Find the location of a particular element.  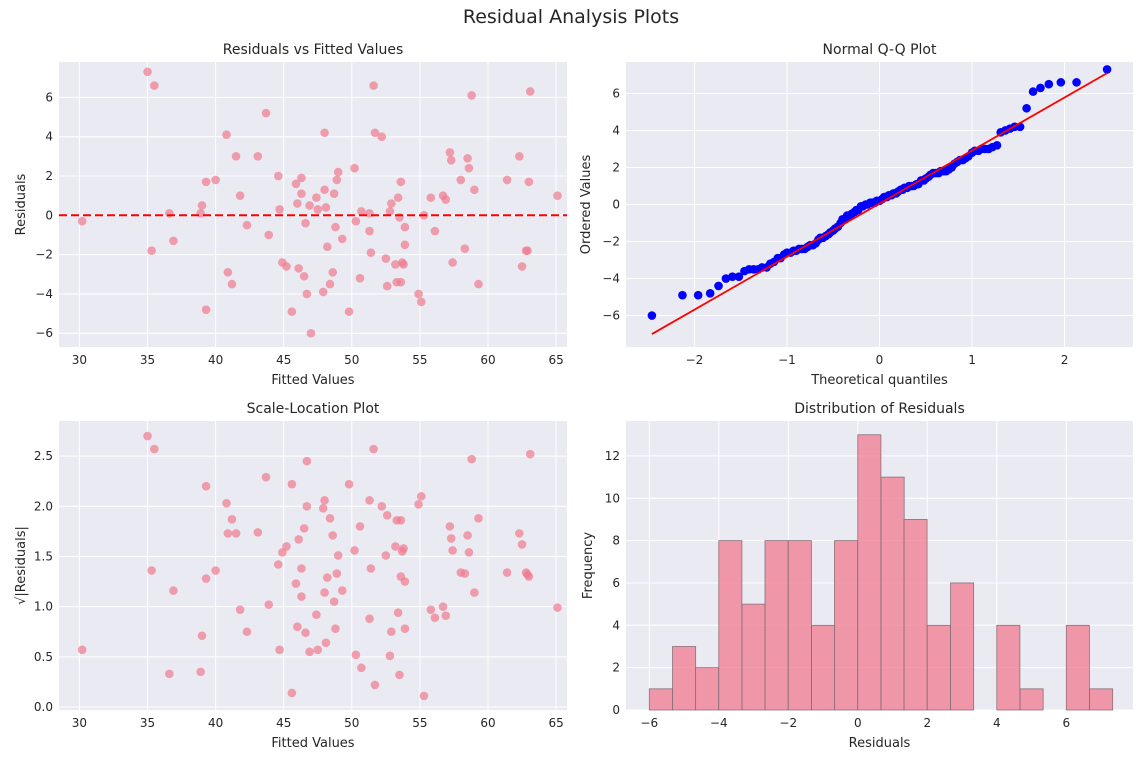

y-tick-label: −6 is located at coordinates (44, 333).